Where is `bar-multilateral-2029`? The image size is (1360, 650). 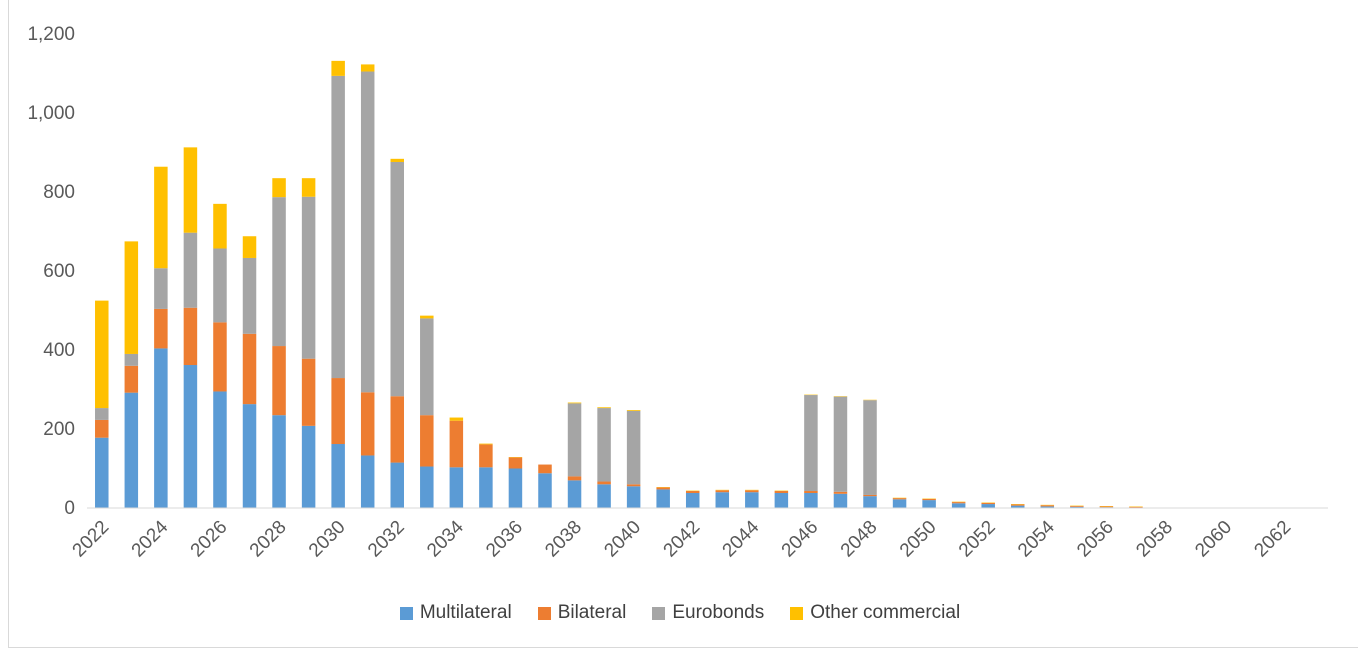 bar-multilateral-2029 is located at coordinates (308, 466).